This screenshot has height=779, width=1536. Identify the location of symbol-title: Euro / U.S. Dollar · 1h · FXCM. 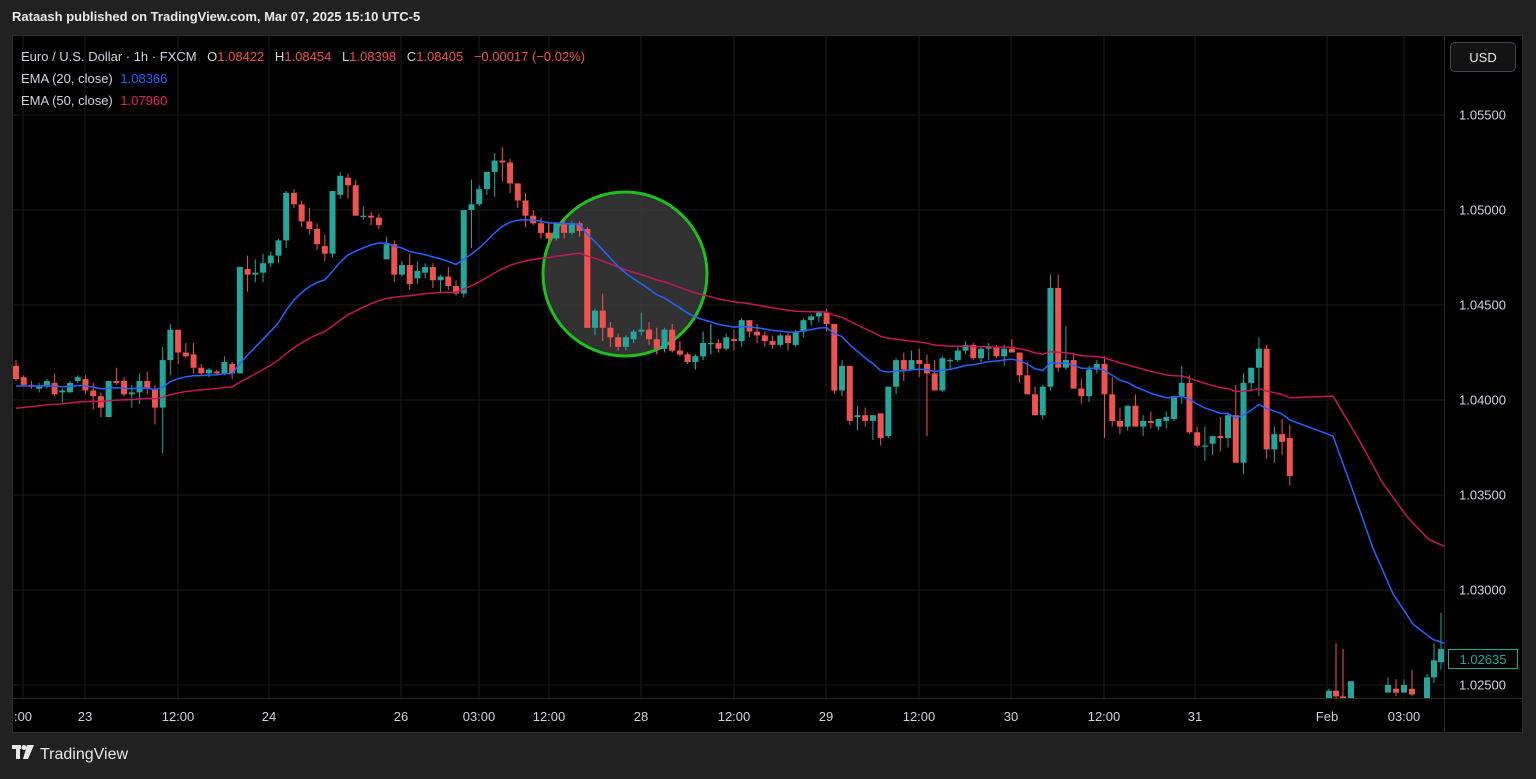
(109, 56).